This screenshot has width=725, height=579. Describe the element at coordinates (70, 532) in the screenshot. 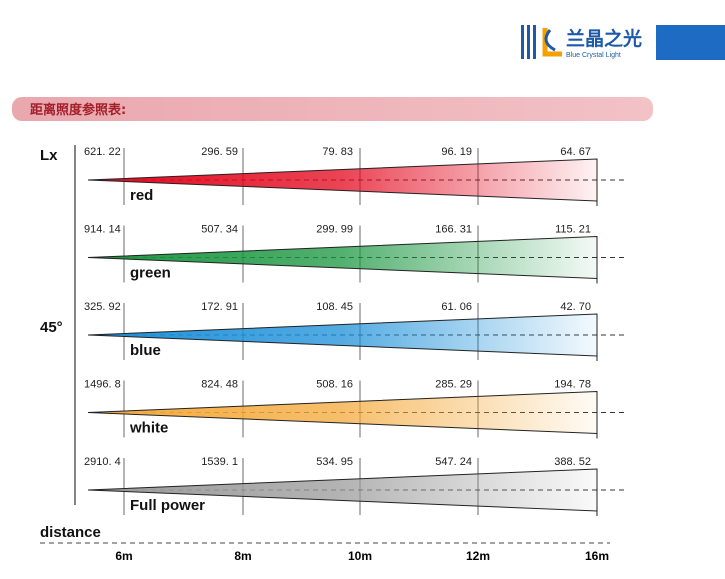

I see `distance-label: distance` at that location.